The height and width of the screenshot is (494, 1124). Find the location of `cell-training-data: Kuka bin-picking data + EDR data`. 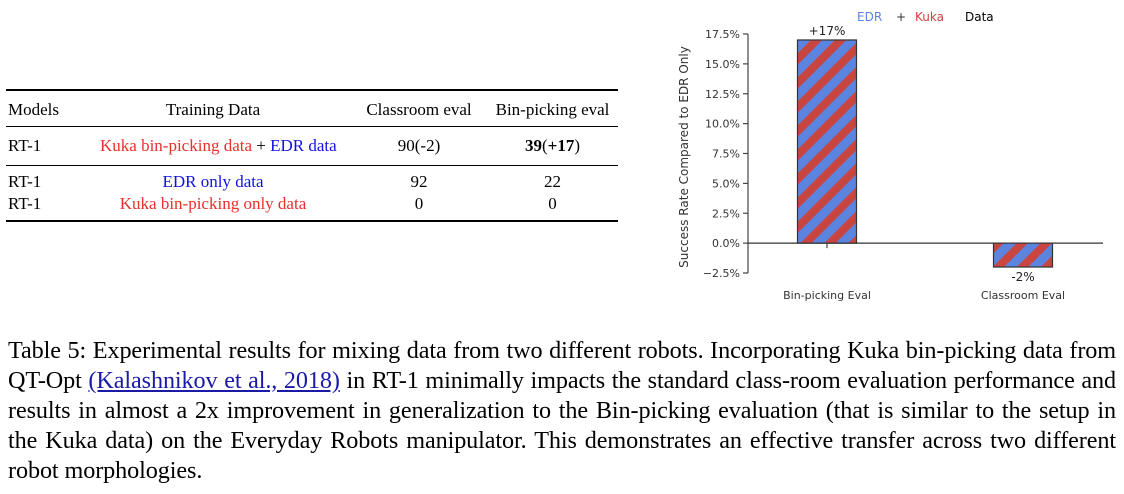

cell-training-data: Kuka bin-picking data + EDR data is located at coordinates (218, 146).